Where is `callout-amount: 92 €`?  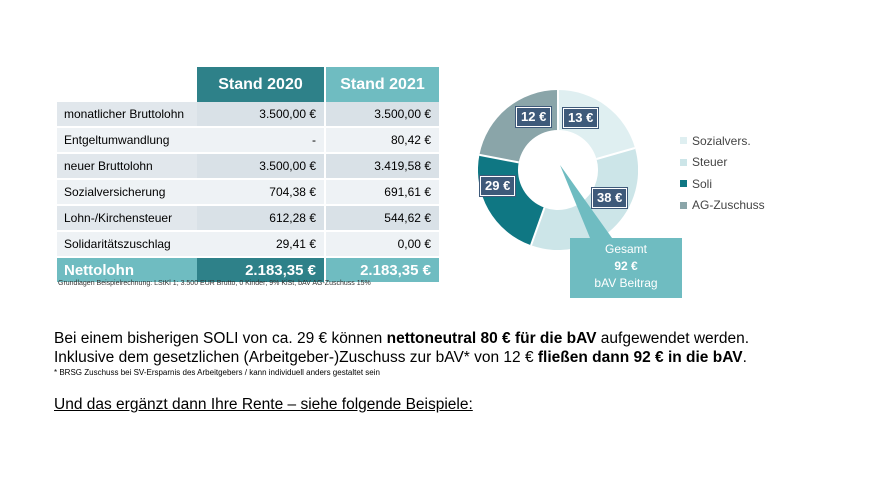
callout-amount: 92 € is located at coordinates (626, 266).